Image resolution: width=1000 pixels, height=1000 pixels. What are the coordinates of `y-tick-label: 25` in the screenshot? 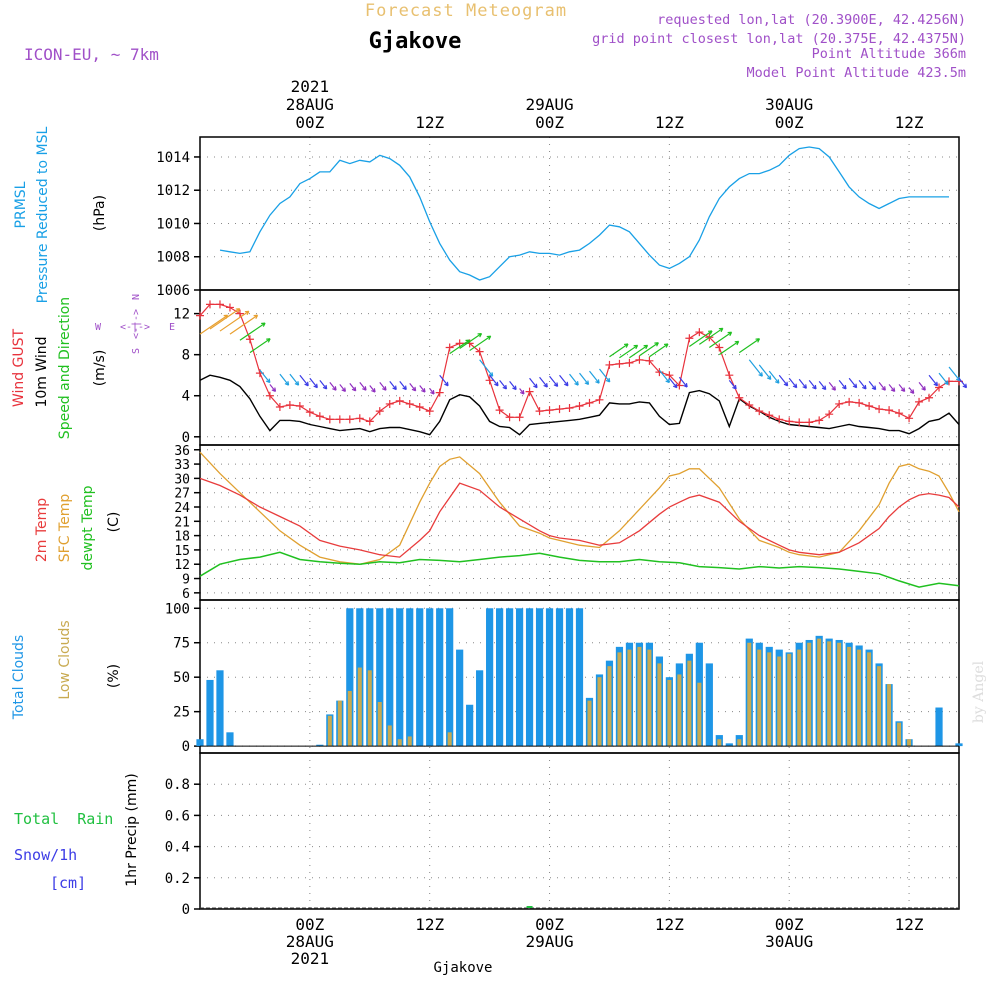 It's located at (181, 713).